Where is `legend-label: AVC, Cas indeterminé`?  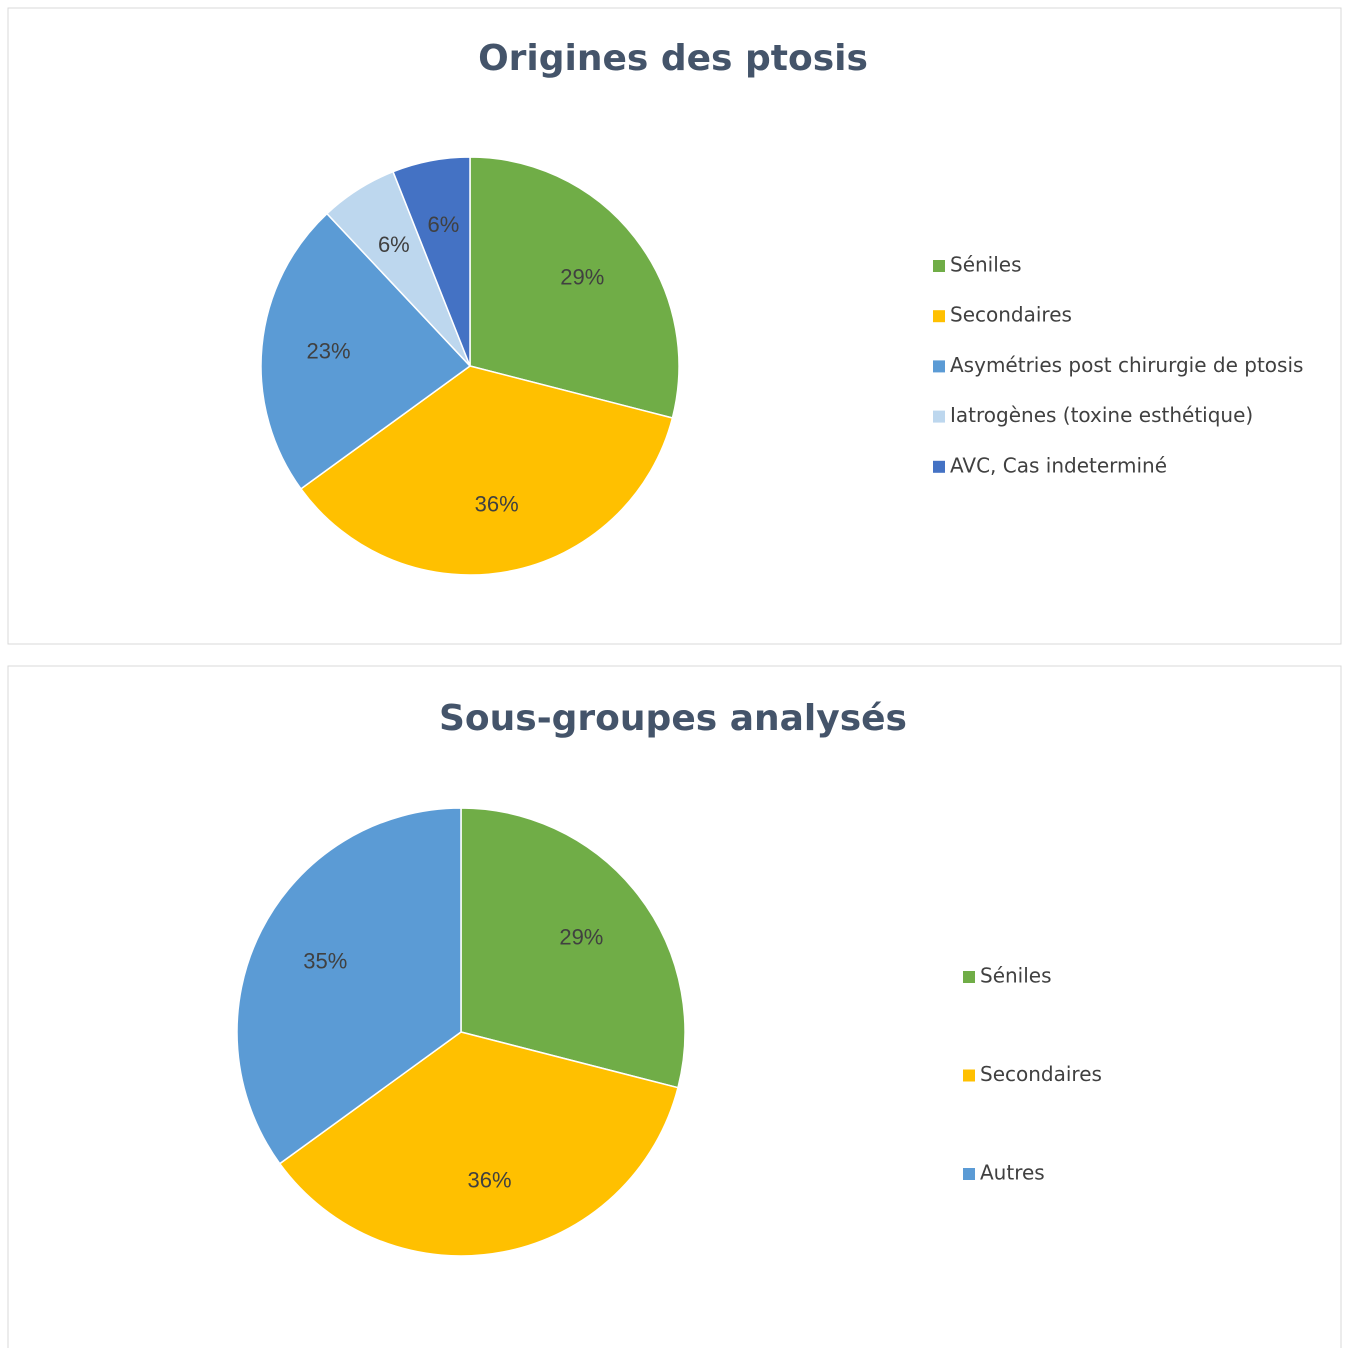
legend-label: AVC, Cas indeterminé is located at coordinates (1058, 465).